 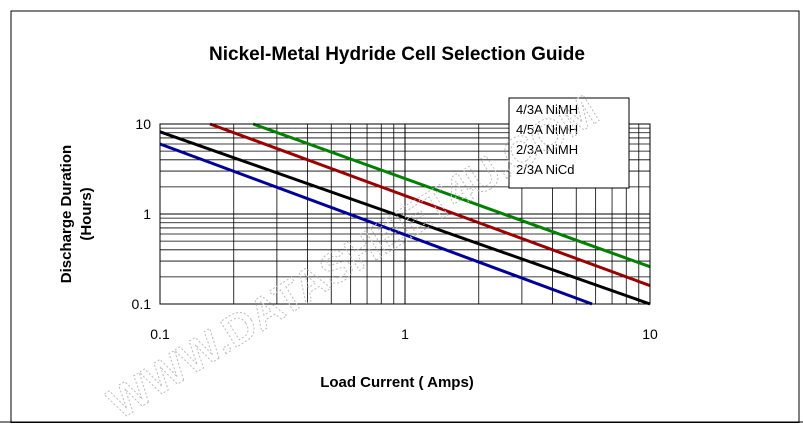 What do you see at coordinates (142, 214) in the screenshot?
I see `y-axis-ticks: 10 1 0.1` at bounding box center [142, 214].